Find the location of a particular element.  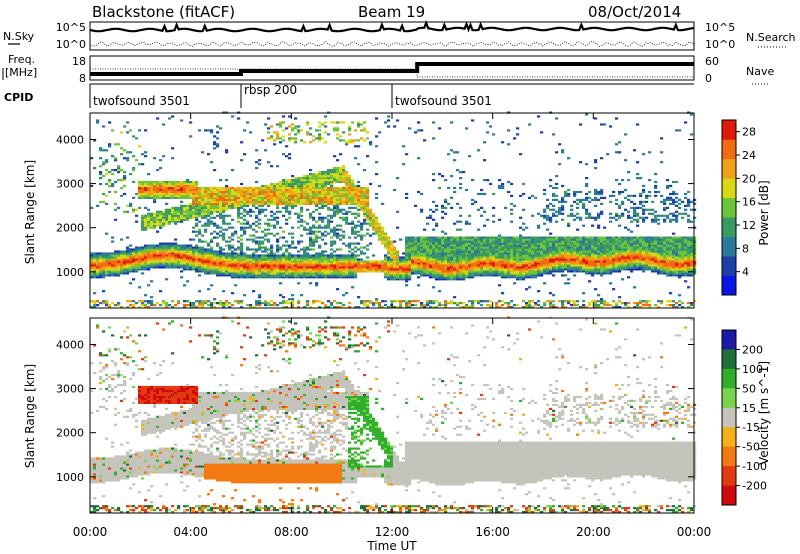

nsky-label: N.Sky is located at coordinates (19, 36).